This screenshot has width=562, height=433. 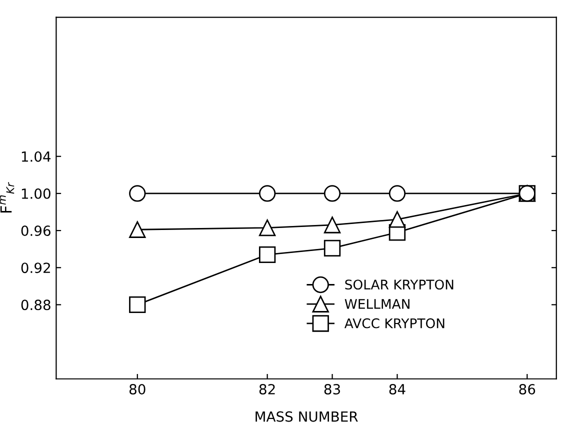 What do you see at coordinates (307, 416) in the screenshot?
I see `x-axis-title: MASS NUMBER` at bounding box center [307, 416].